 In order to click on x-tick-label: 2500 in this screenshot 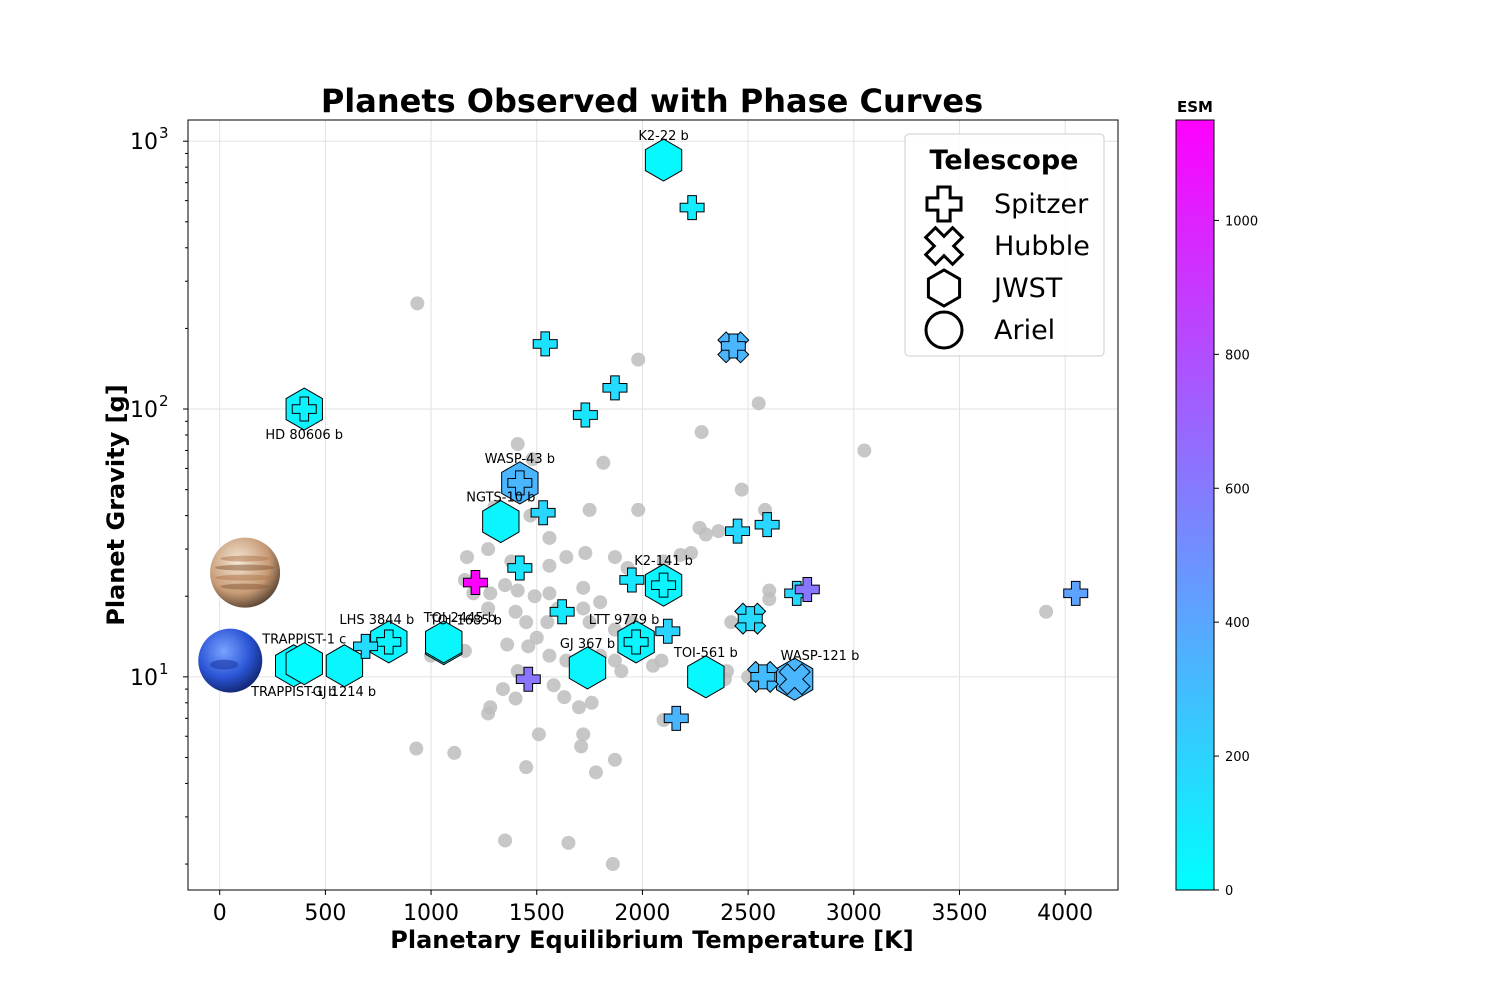, I will do `click(748, 913)`.